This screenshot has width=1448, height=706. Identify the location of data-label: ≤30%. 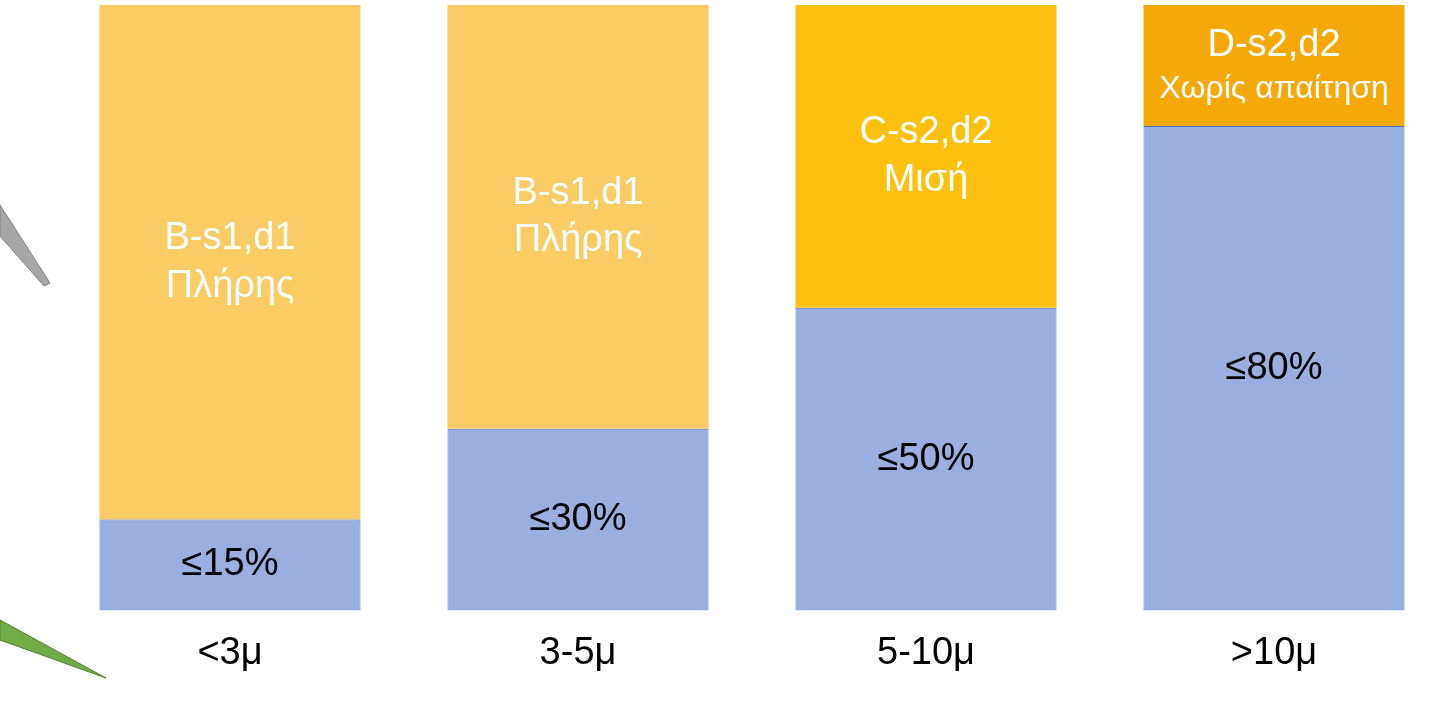
(578, 517).